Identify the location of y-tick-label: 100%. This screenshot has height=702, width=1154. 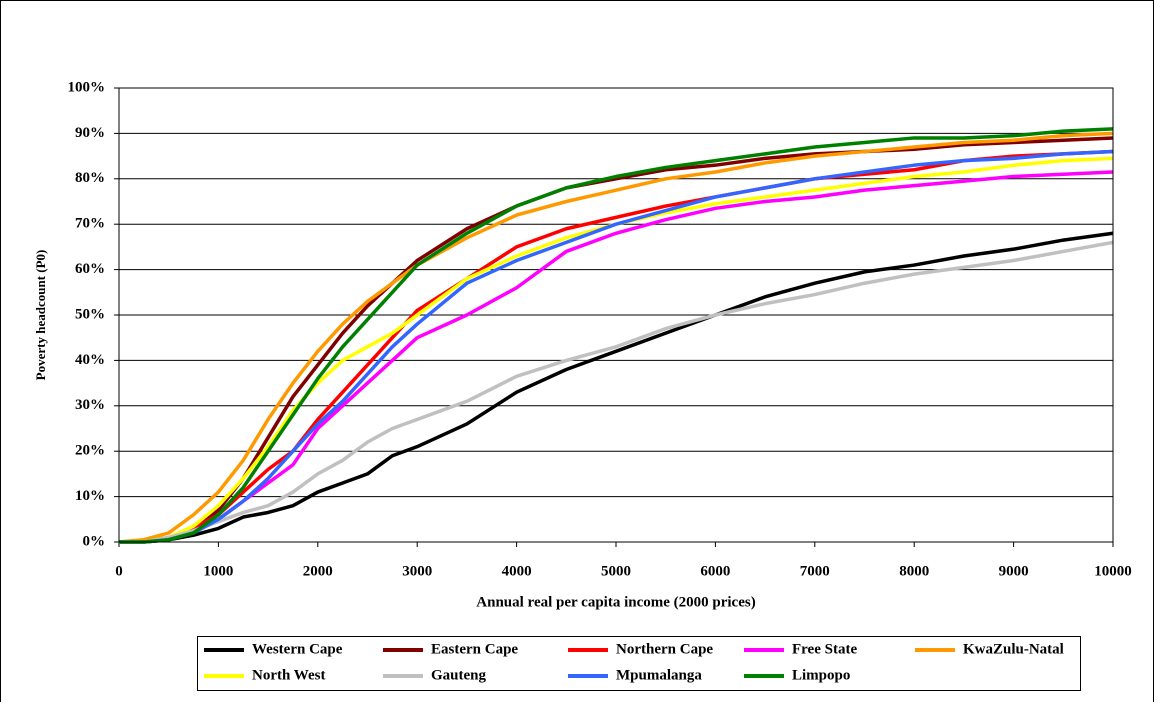
(87, 87).